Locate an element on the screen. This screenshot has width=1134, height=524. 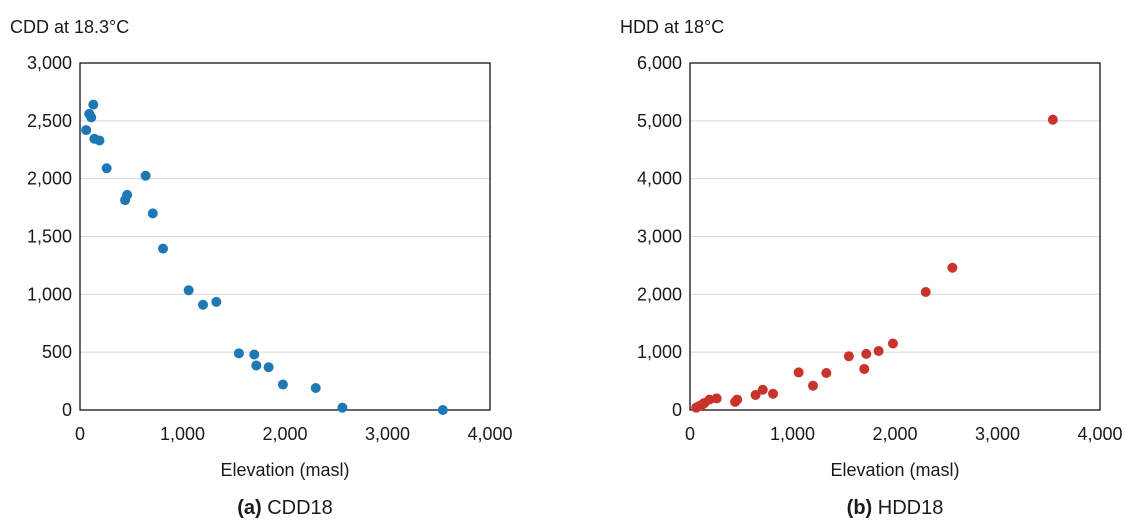
caption-text: CDD18 is located at coordinates (297, 508).